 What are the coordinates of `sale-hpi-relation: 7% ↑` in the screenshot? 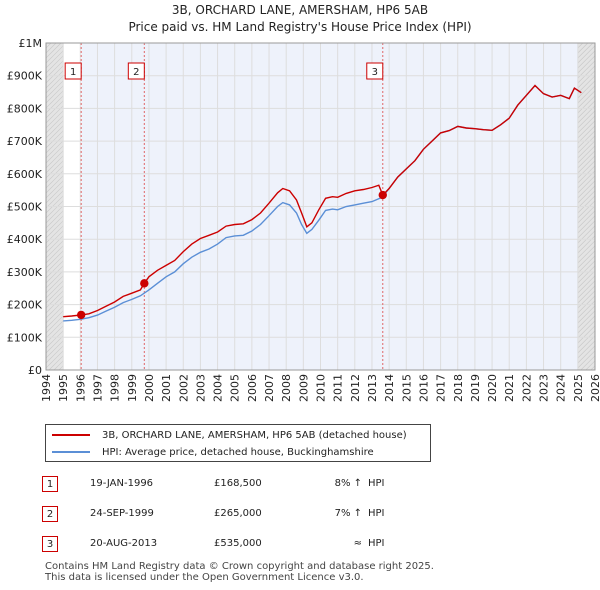 It's located at (348, 513).